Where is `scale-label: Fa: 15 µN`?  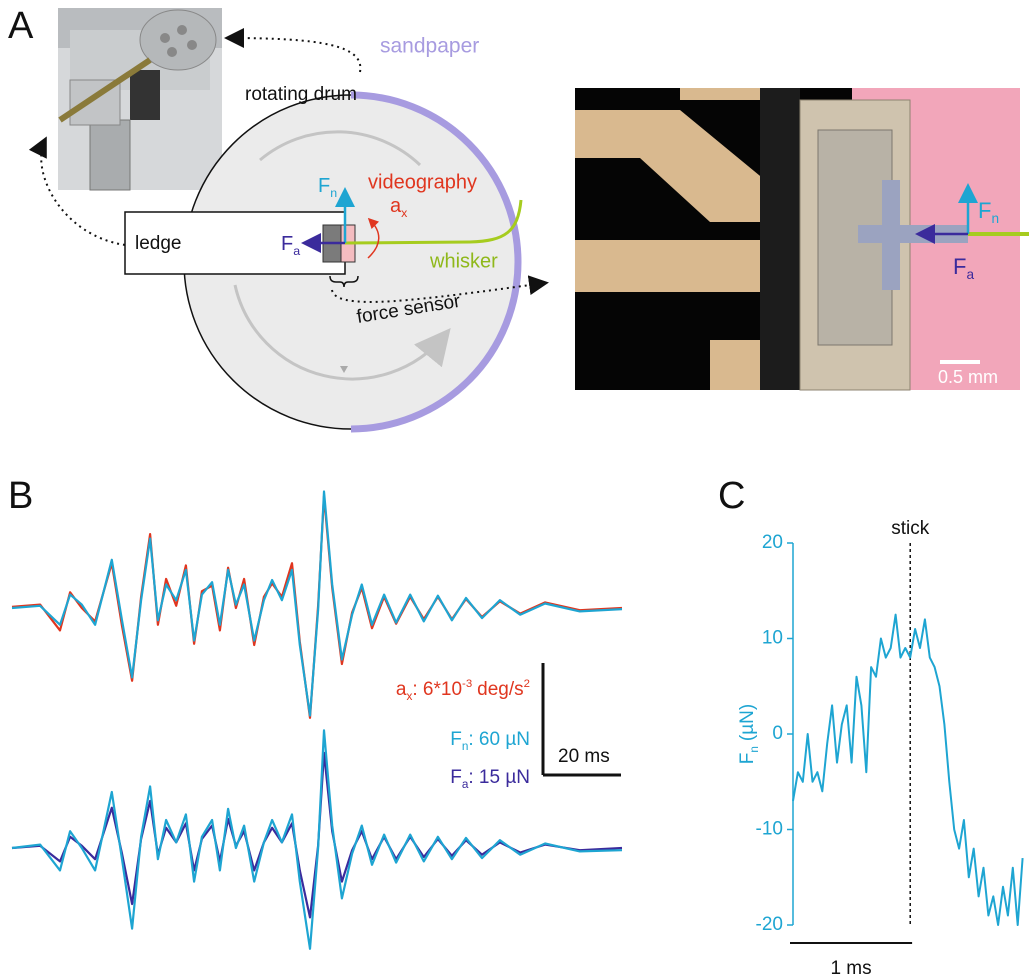
scale-label: Fa: 15 µN is located at coordinates (490, 779).